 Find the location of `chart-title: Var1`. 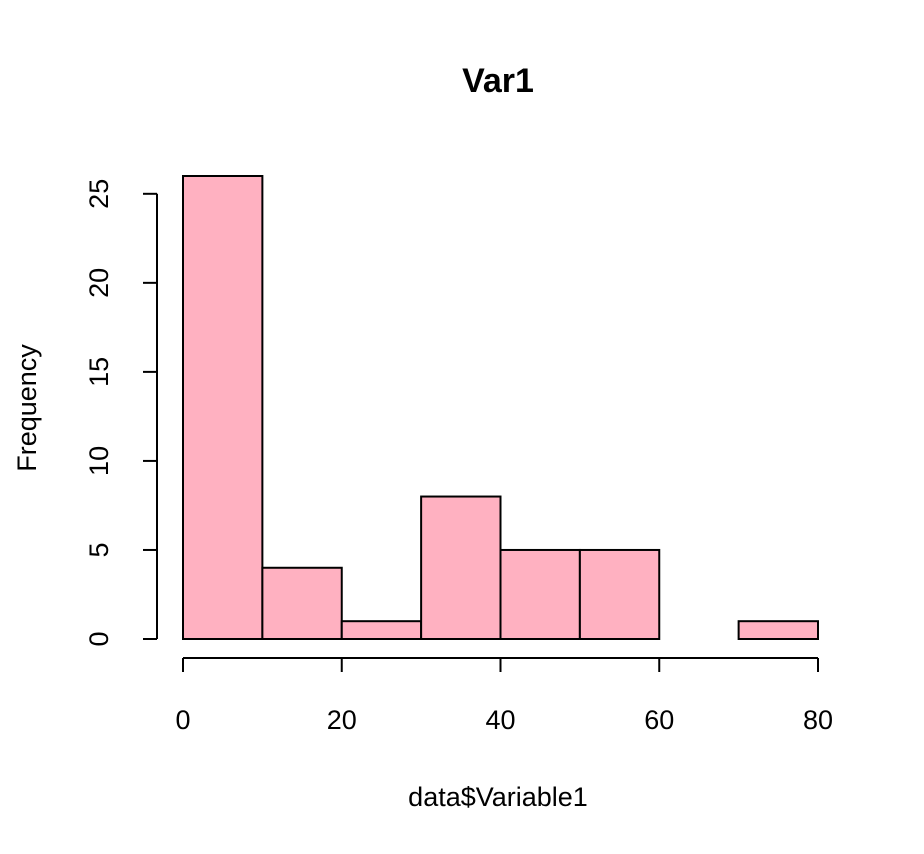

chart-title: Var1 is located at coordinates (498, 81).